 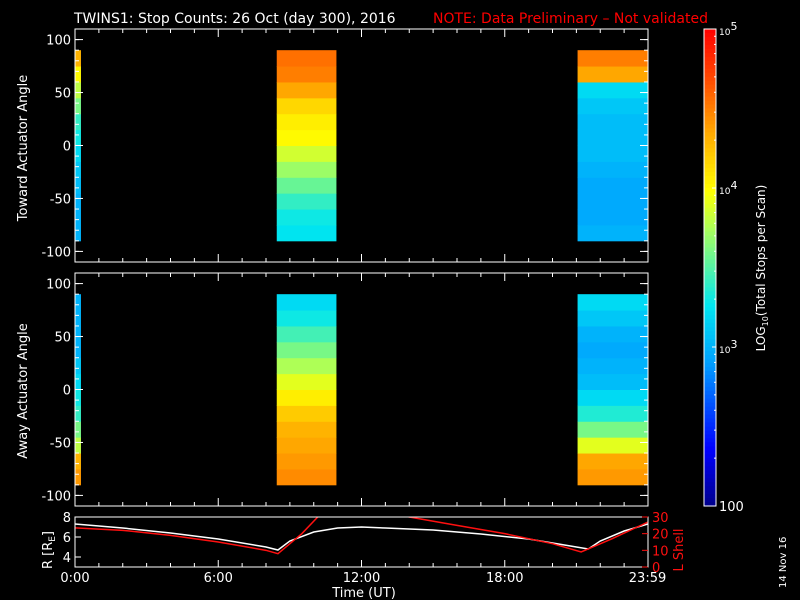 What do you see at coordinates (731, 507) in the screenshot?
I see `colorbar-tick-label-3: 100` at bounding box center [731, 507].